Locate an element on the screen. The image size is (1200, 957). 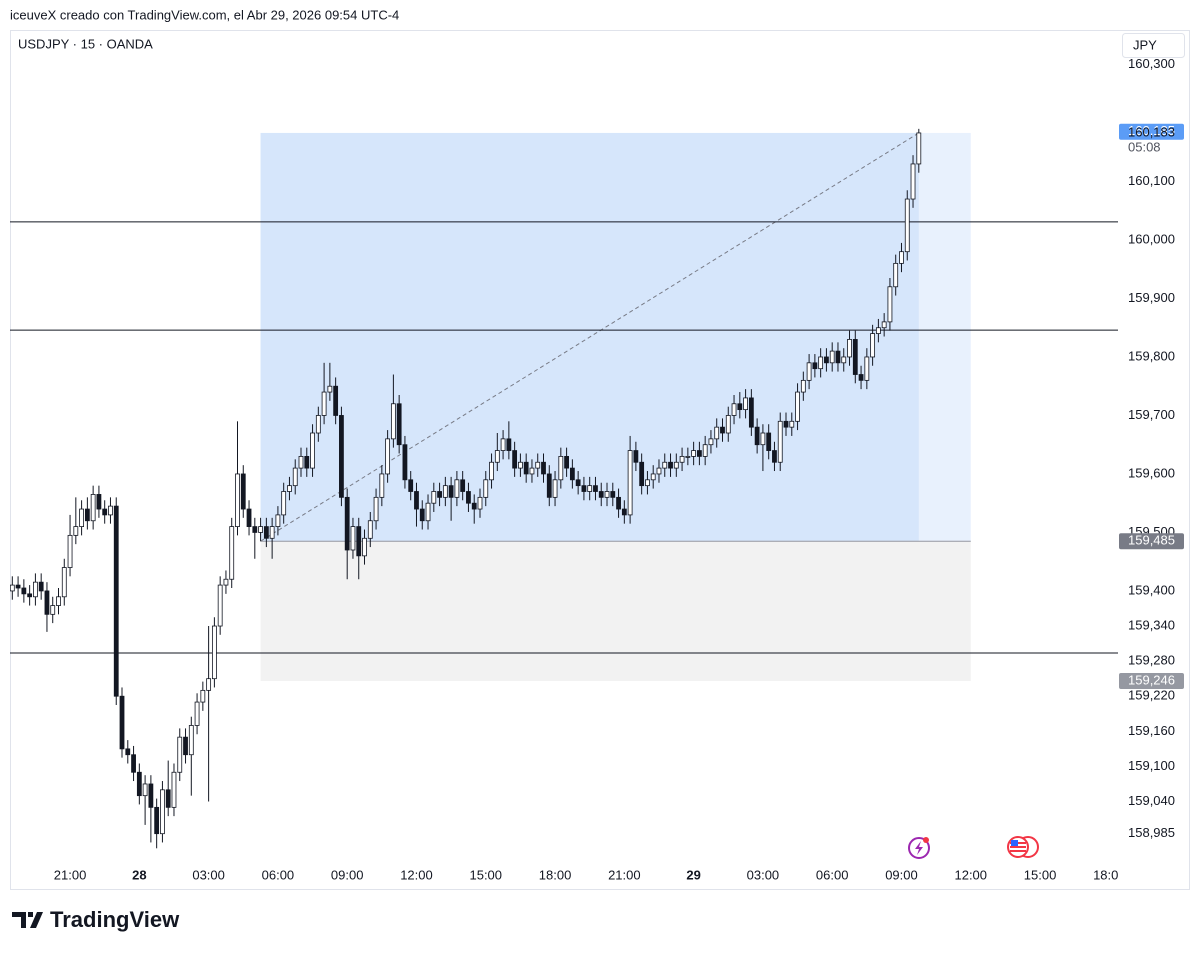
logo-icon is located at coordinates (27, 920).